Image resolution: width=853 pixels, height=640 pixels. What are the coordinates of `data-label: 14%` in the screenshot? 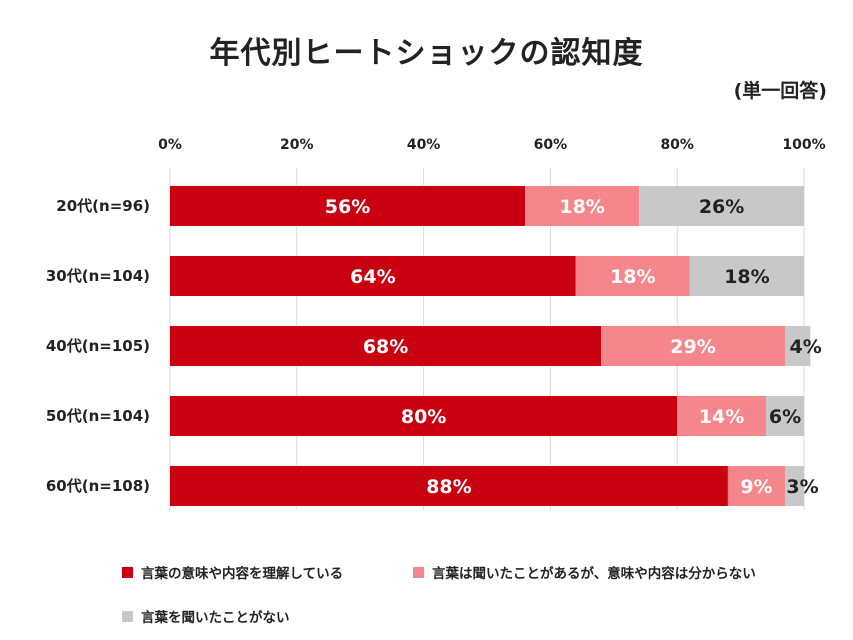 It's located at (721, 417).